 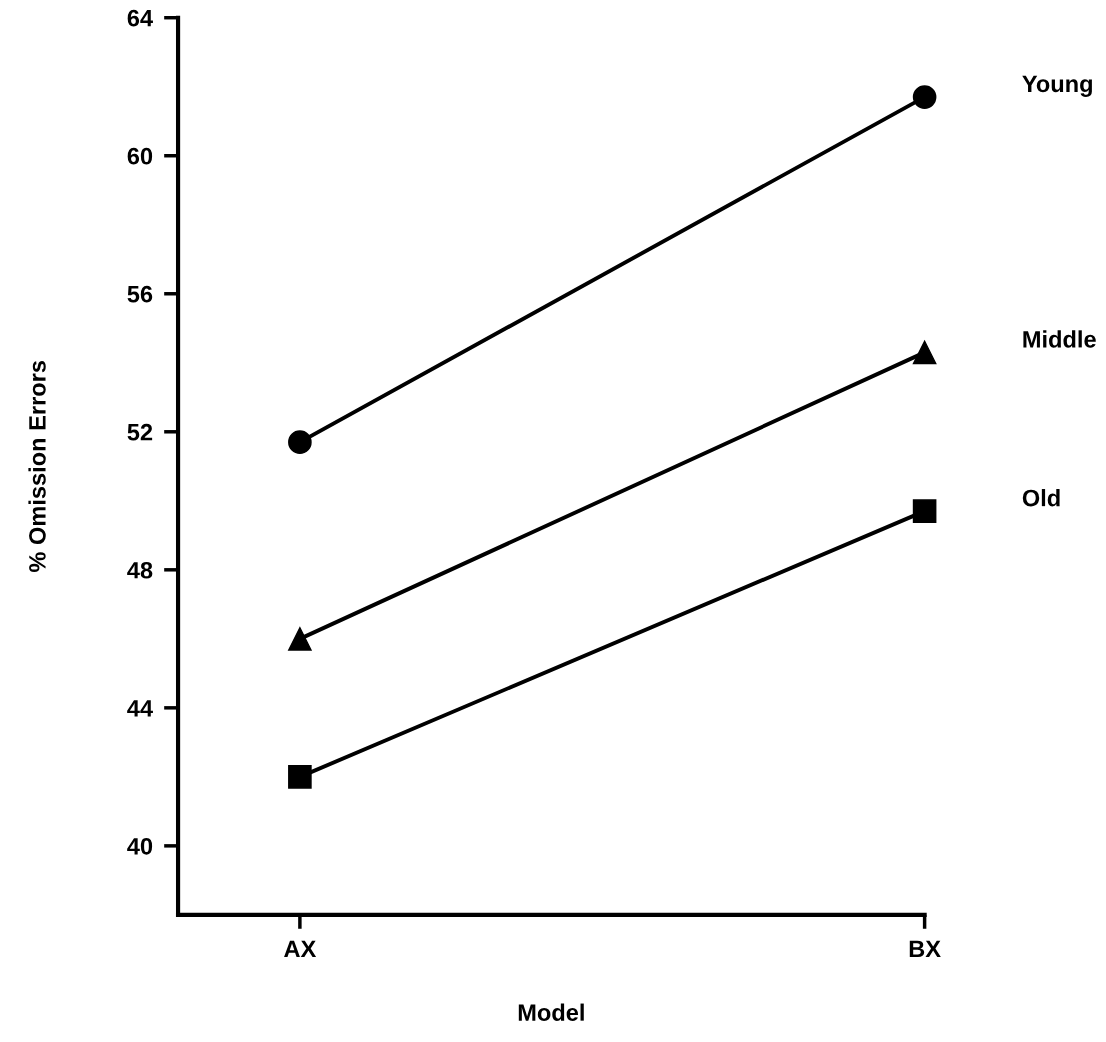 I want to click on y-tick-label: 64, so click(x=140, y=18).